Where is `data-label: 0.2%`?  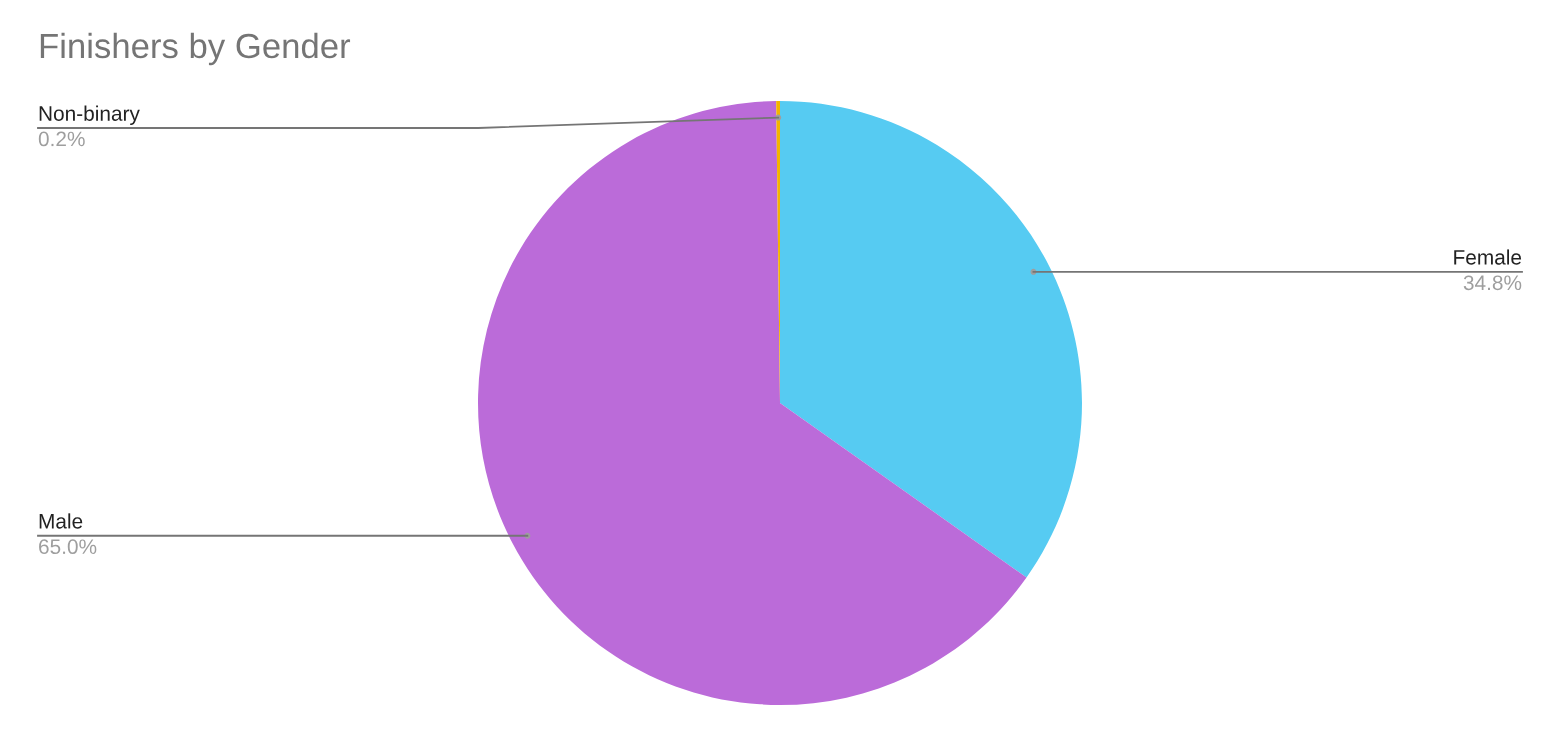
data-label: 0.2% is located at coordinates (61, 139).